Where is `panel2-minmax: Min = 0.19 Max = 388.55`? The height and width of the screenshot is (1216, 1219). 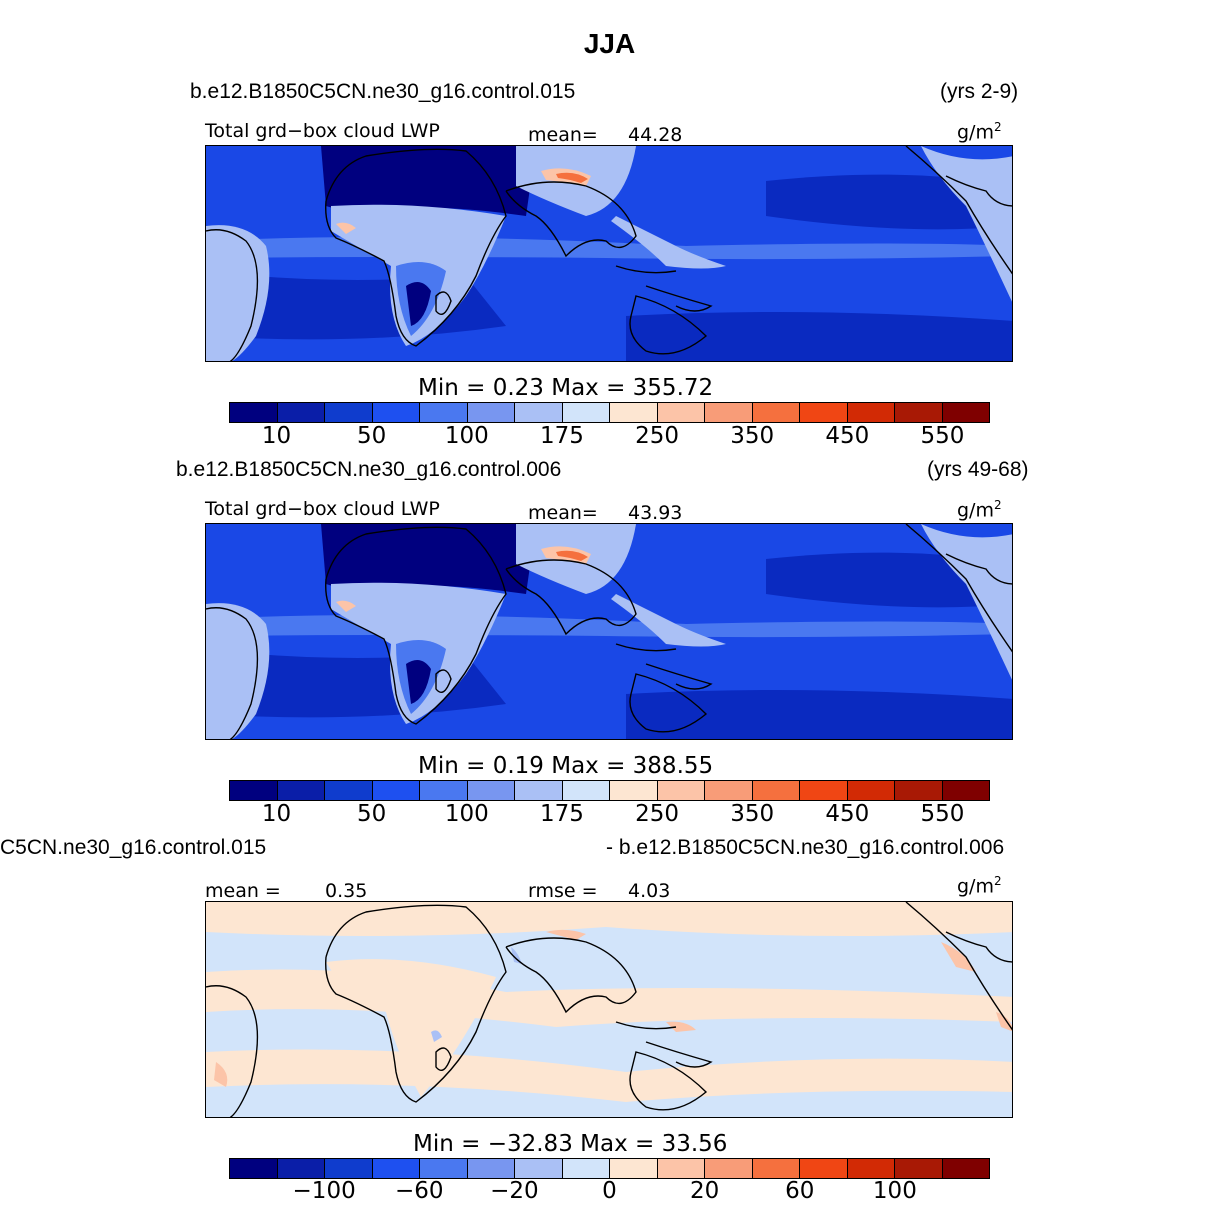
panel2-minmax: Min = 0.19 Max = 388.55 is located at coordinates (566, 766).